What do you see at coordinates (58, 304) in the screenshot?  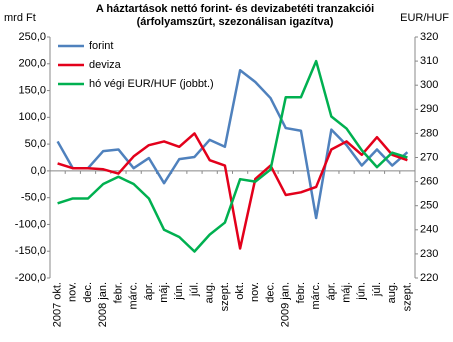 I see `x-tick-label: 2007 okt.` at bounding box center [58, 304].